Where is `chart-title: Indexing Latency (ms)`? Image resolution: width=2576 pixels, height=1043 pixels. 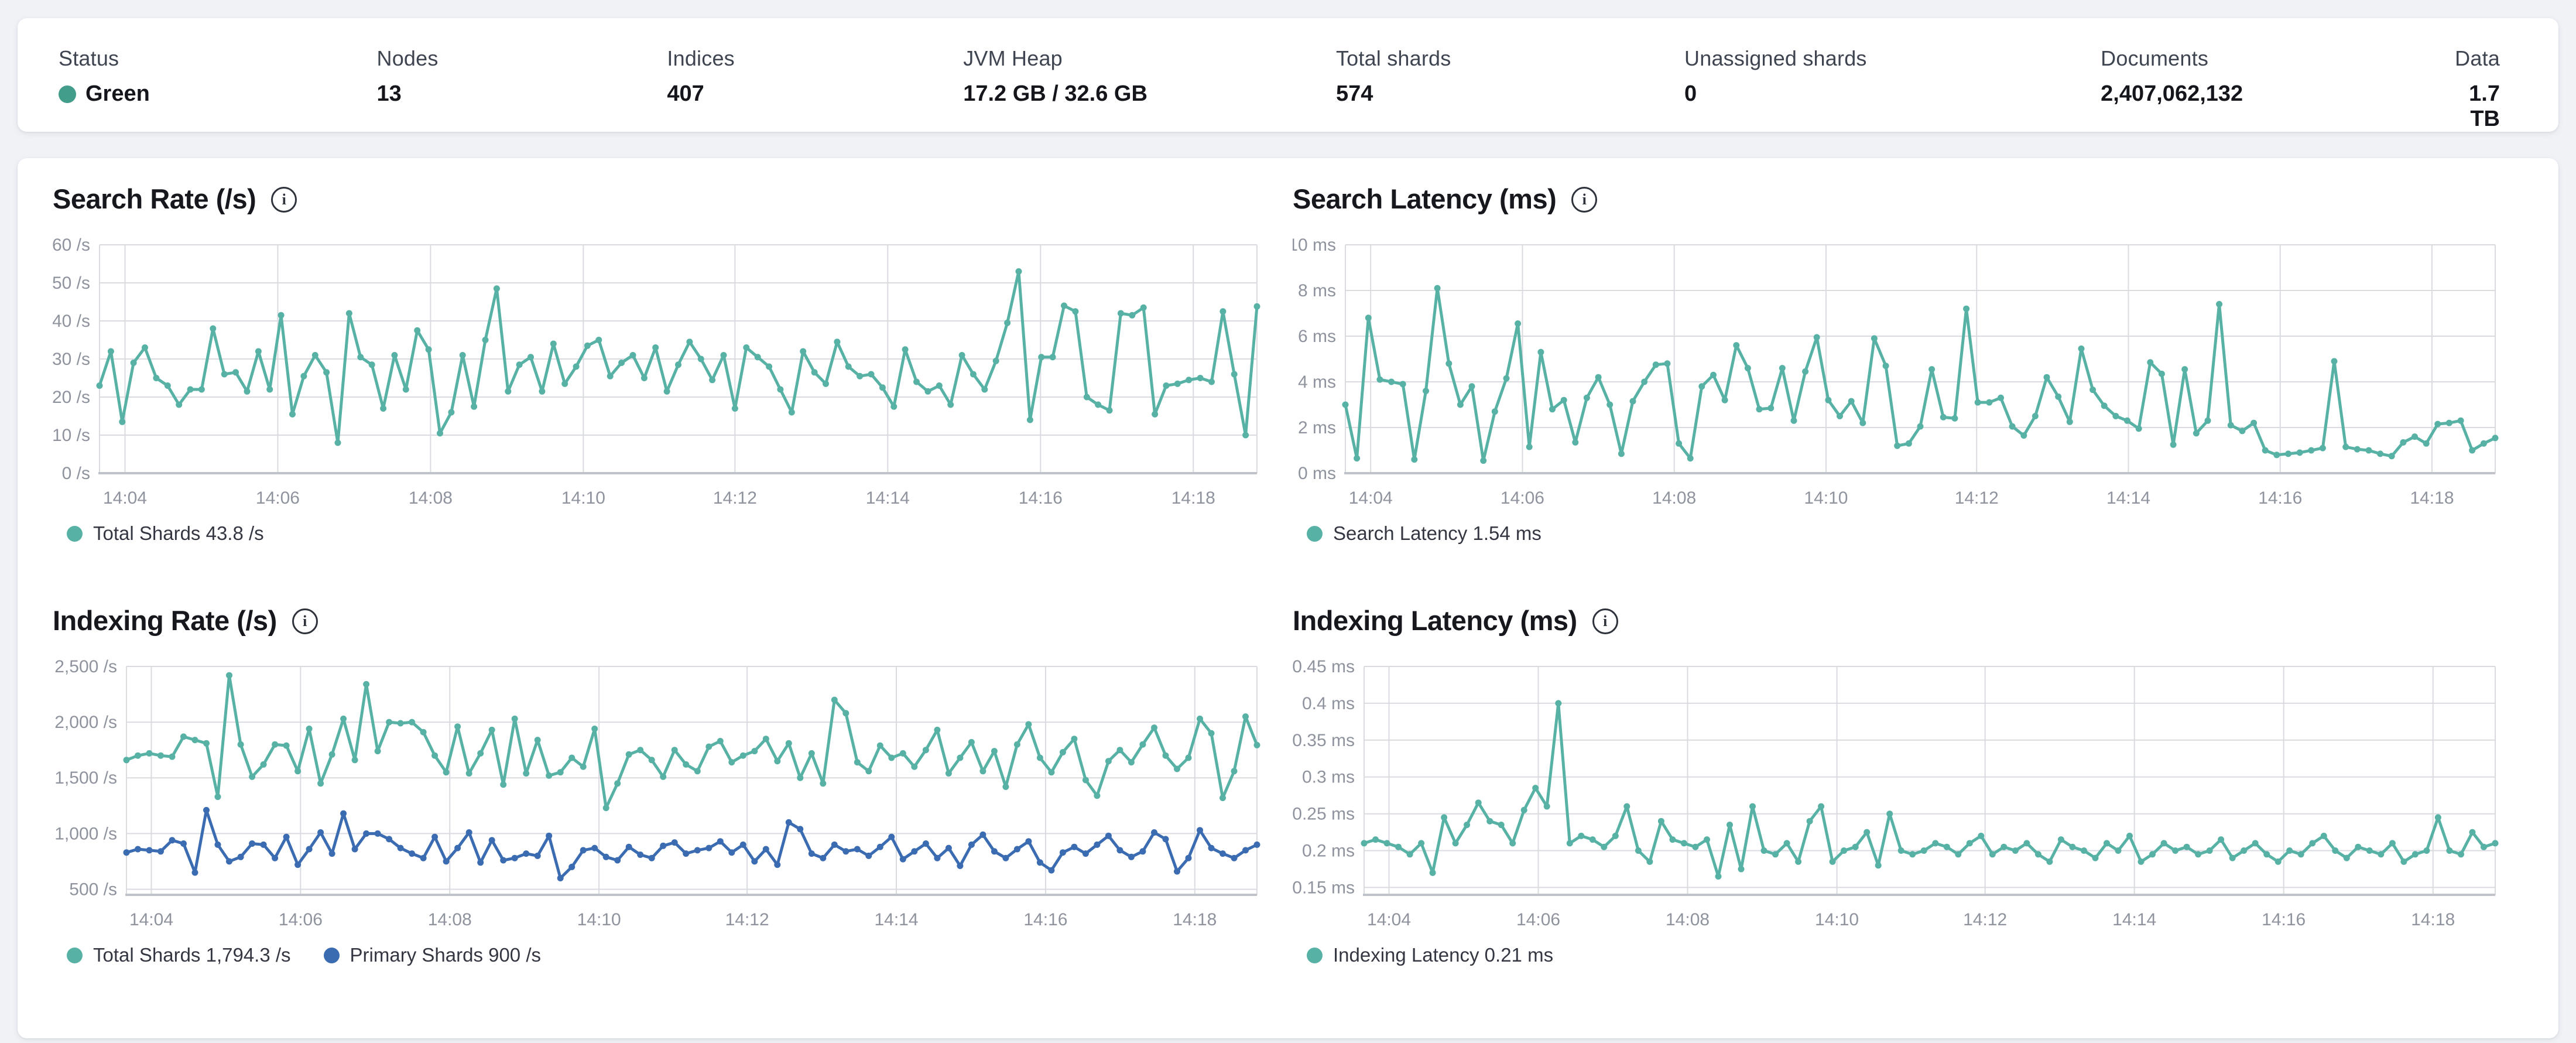
chart-title: Indexing Latency (ms) is located at coordinates (1435, 620).